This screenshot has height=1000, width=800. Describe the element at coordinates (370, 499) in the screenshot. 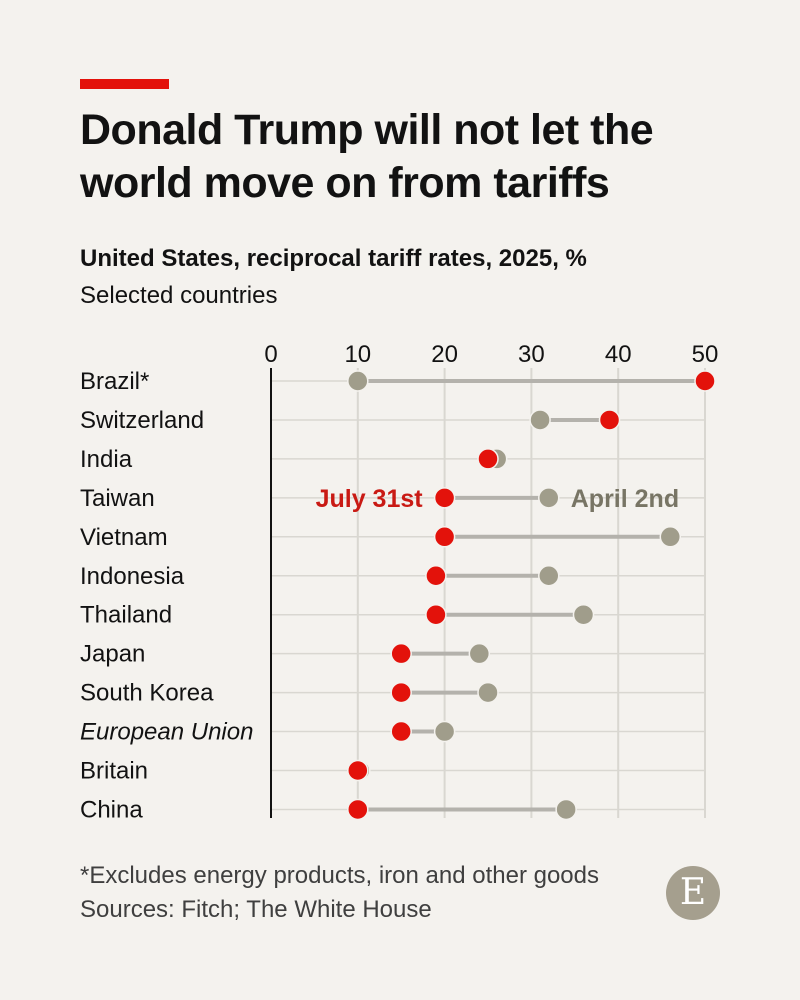

I see `annotation-july: July 31st` at that location.